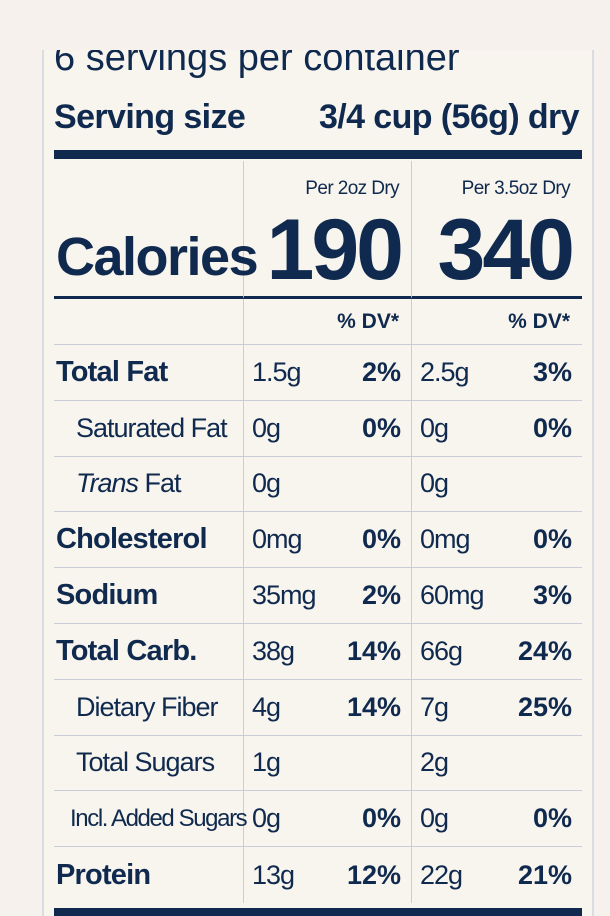 The width and height of the screenshot is (610, 916). I want to click on thick-divider, so click(318, 154).